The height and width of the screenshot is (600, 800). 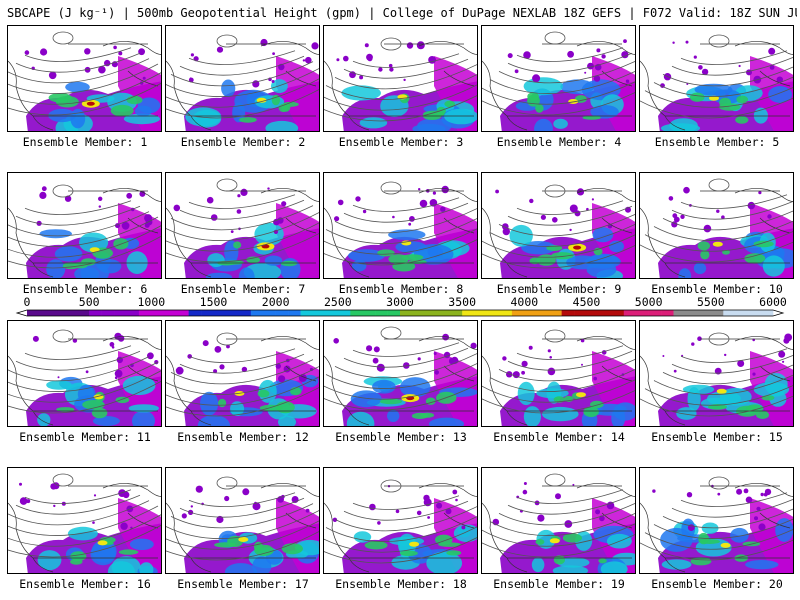 What do you see at coordinates (337, 302) in the screenshot?
I see `colorbar-tick-label: 2500` at bounding box center [337, 302].